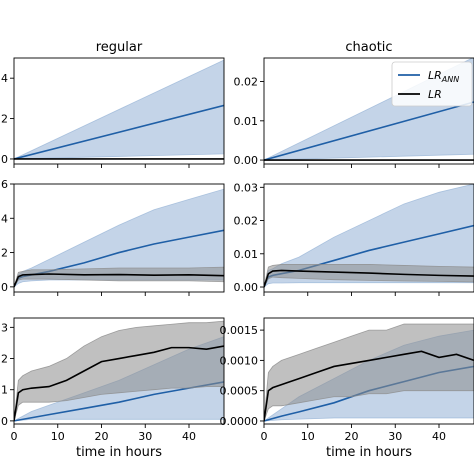  Describe the element at coordinates (246, 160) in the screenshot. I see `y-tick-label-r1c2-0: 0.00` at that location.